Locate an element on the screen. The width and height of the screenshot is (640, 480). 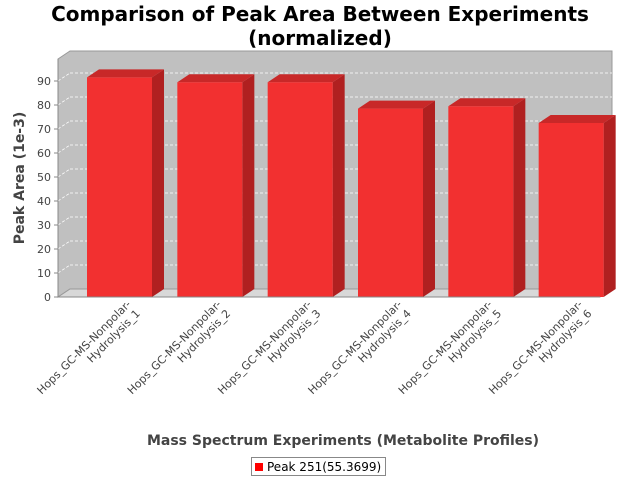
y-tick-label: 40 is located at coordinates (44, 201).